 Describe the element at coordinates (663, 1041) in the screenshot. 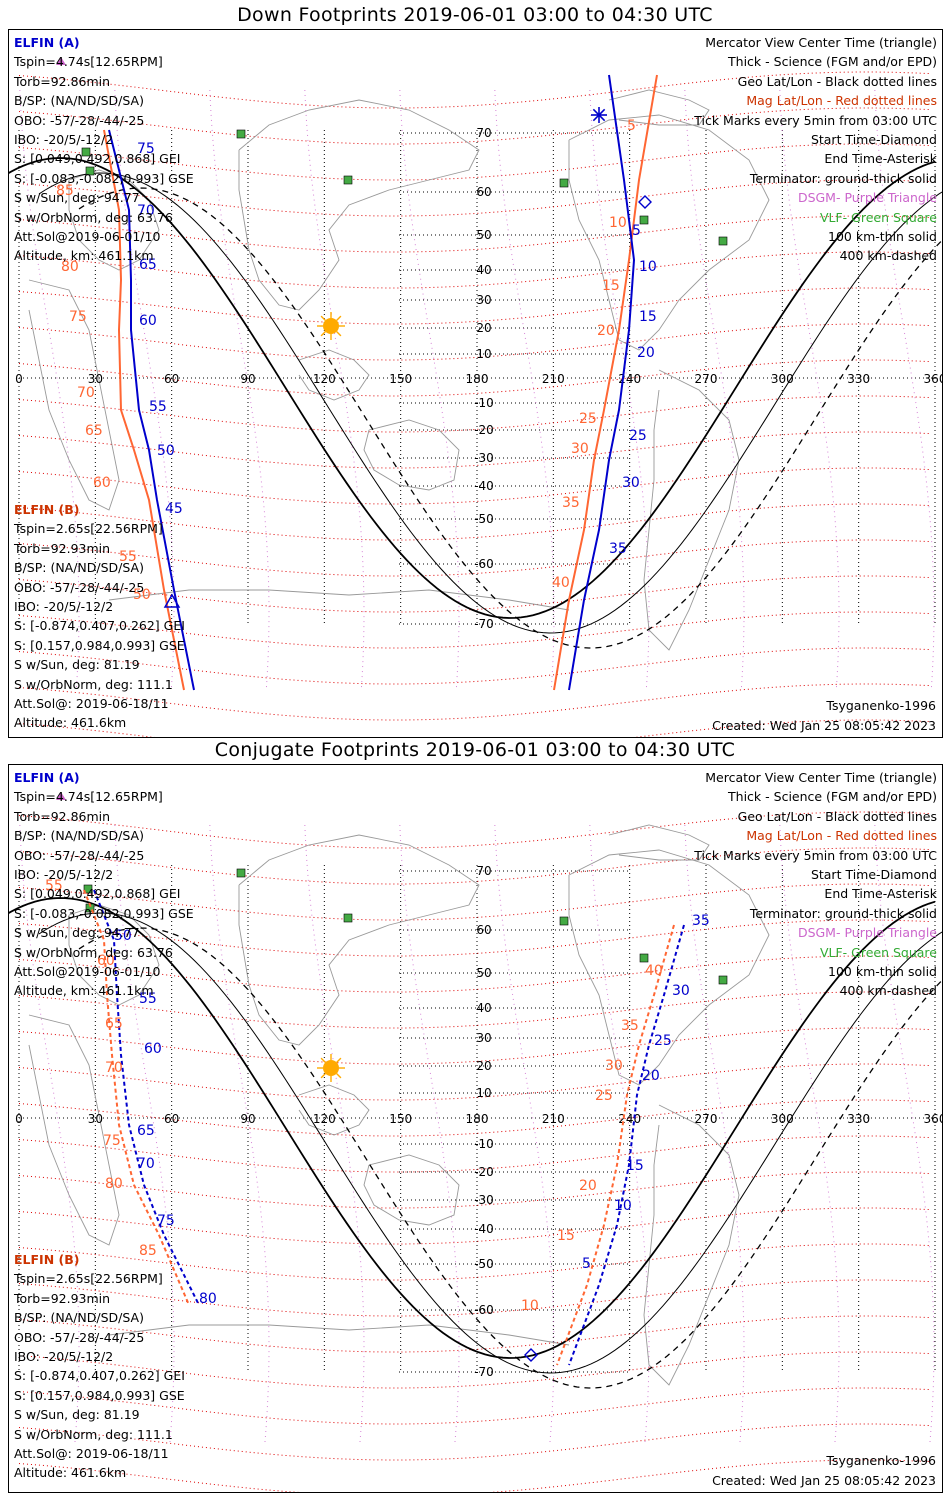

I see `elfin-a-tick-label: 25` at that location.